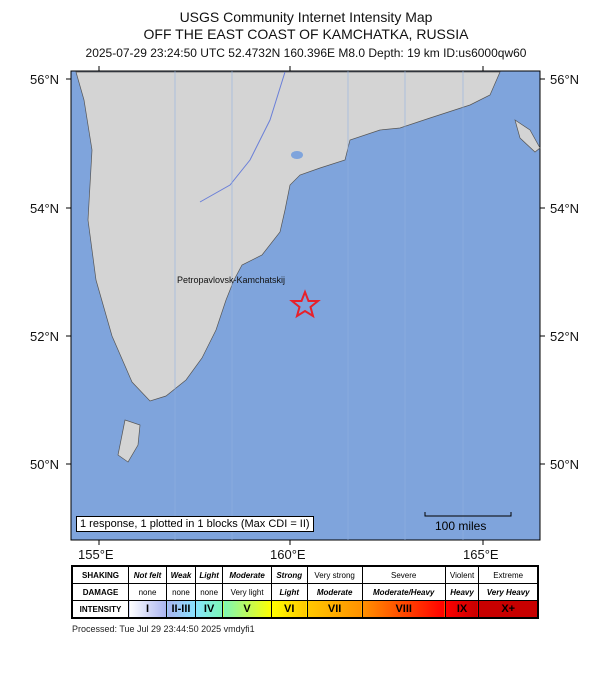 Image resolution: width=612 pixels, height=684 pixels. I want to click on intensity-cell: V, so click(247, 609).